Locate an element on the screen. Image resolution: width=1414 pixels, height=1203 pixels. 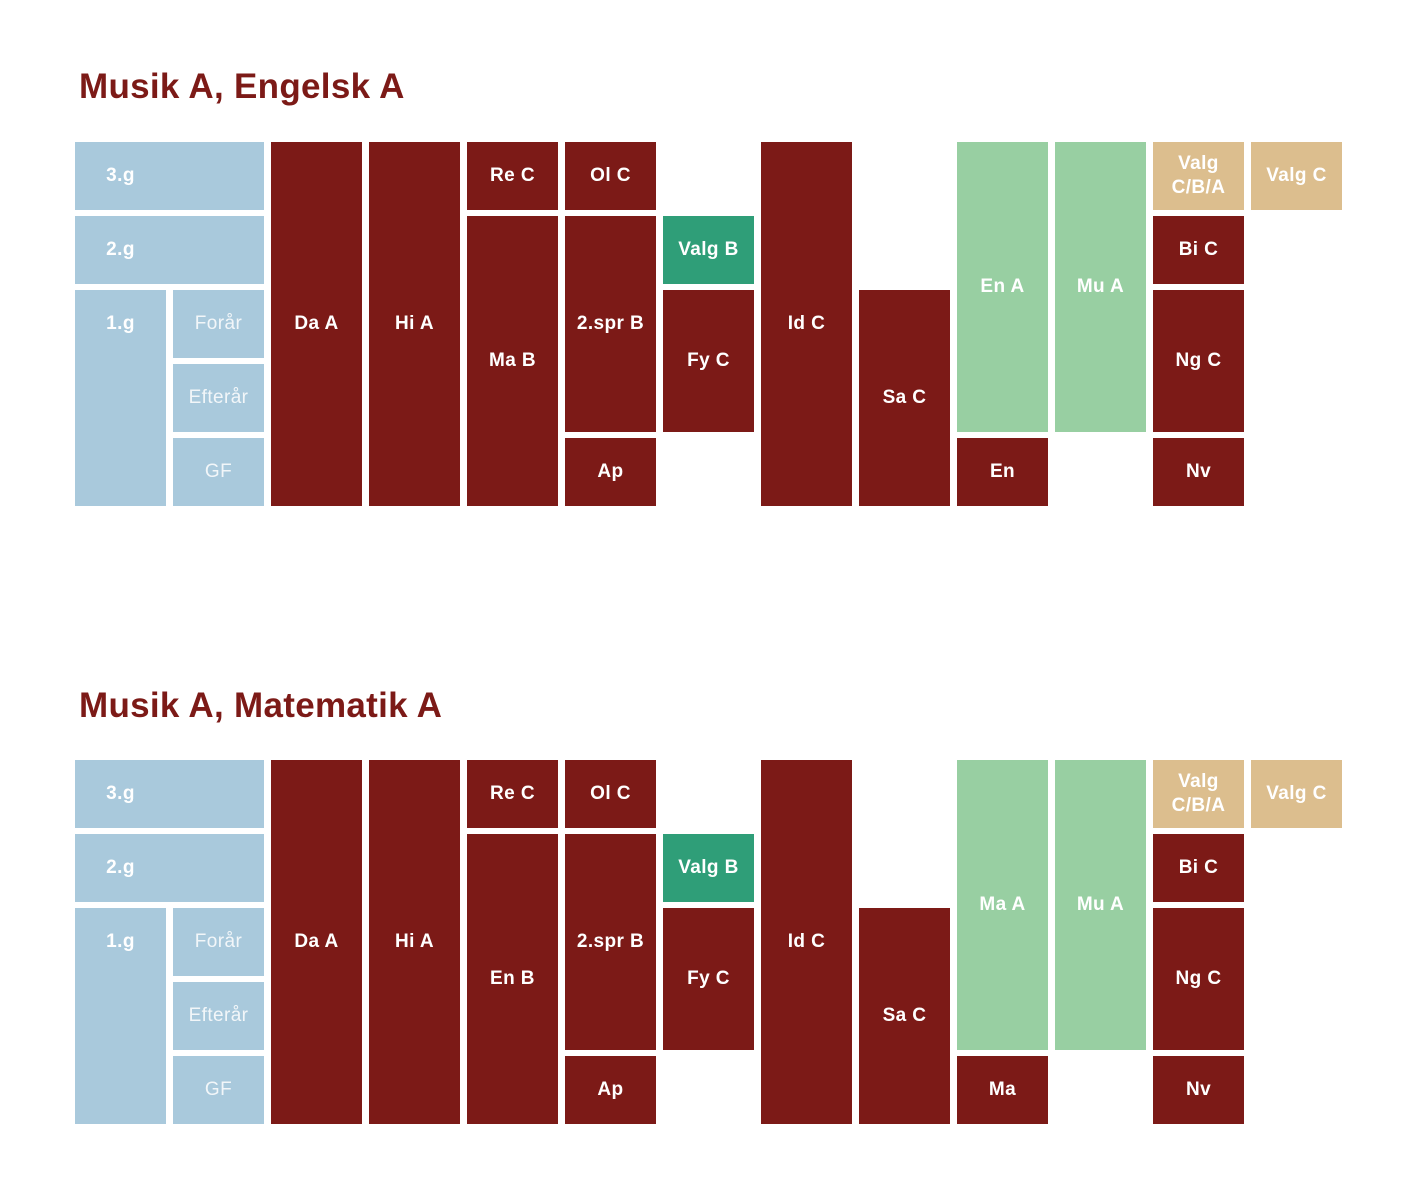
block-en: En is located at coordinates (1002, 472).